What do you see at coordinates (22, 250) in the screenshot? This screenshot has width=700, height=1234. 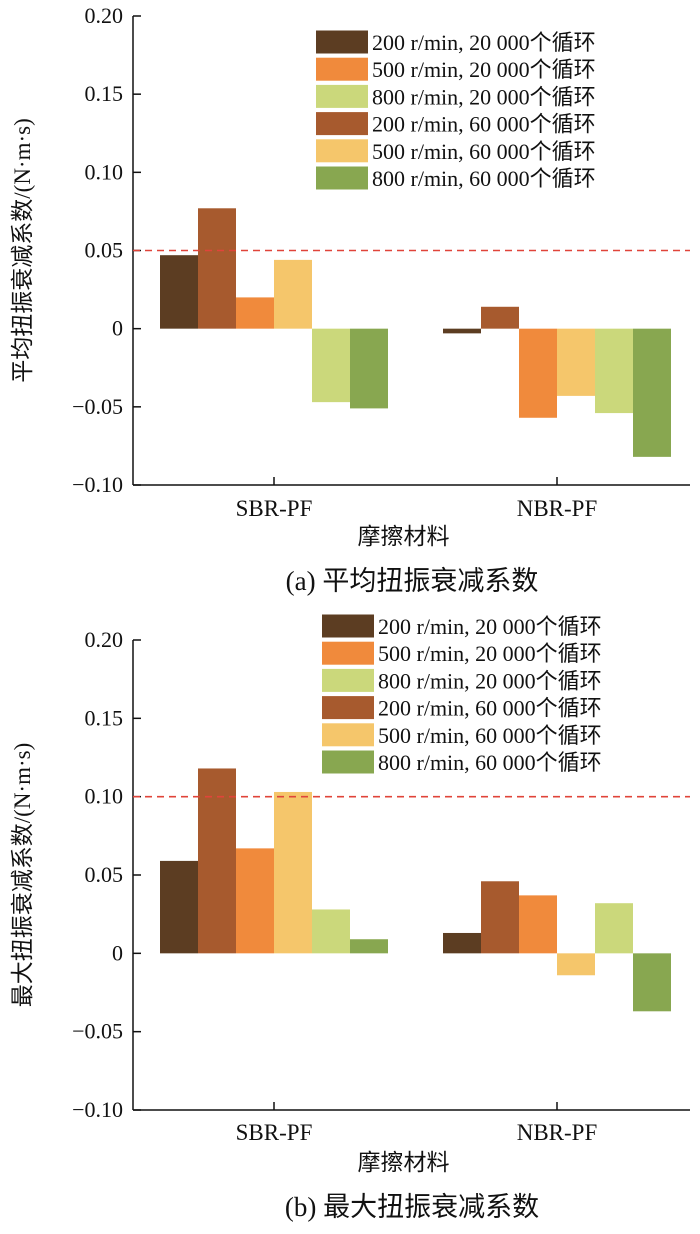 I see `y-axis-label: 平均扭振衰减系数/(N·m·s)` at bounding box center [22, 250].